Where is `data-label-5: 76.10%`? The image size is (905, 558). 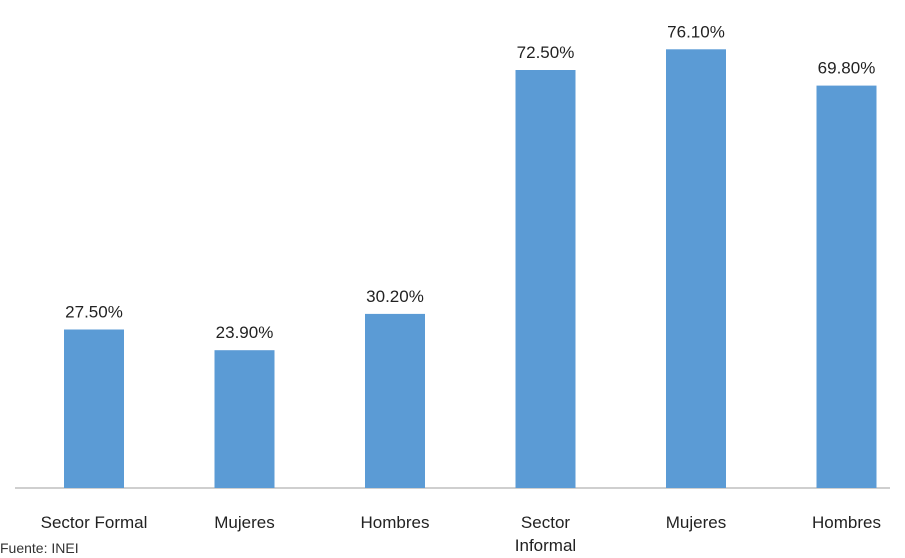
data-label-5: 76.10% is located at coordinates (696, 31).